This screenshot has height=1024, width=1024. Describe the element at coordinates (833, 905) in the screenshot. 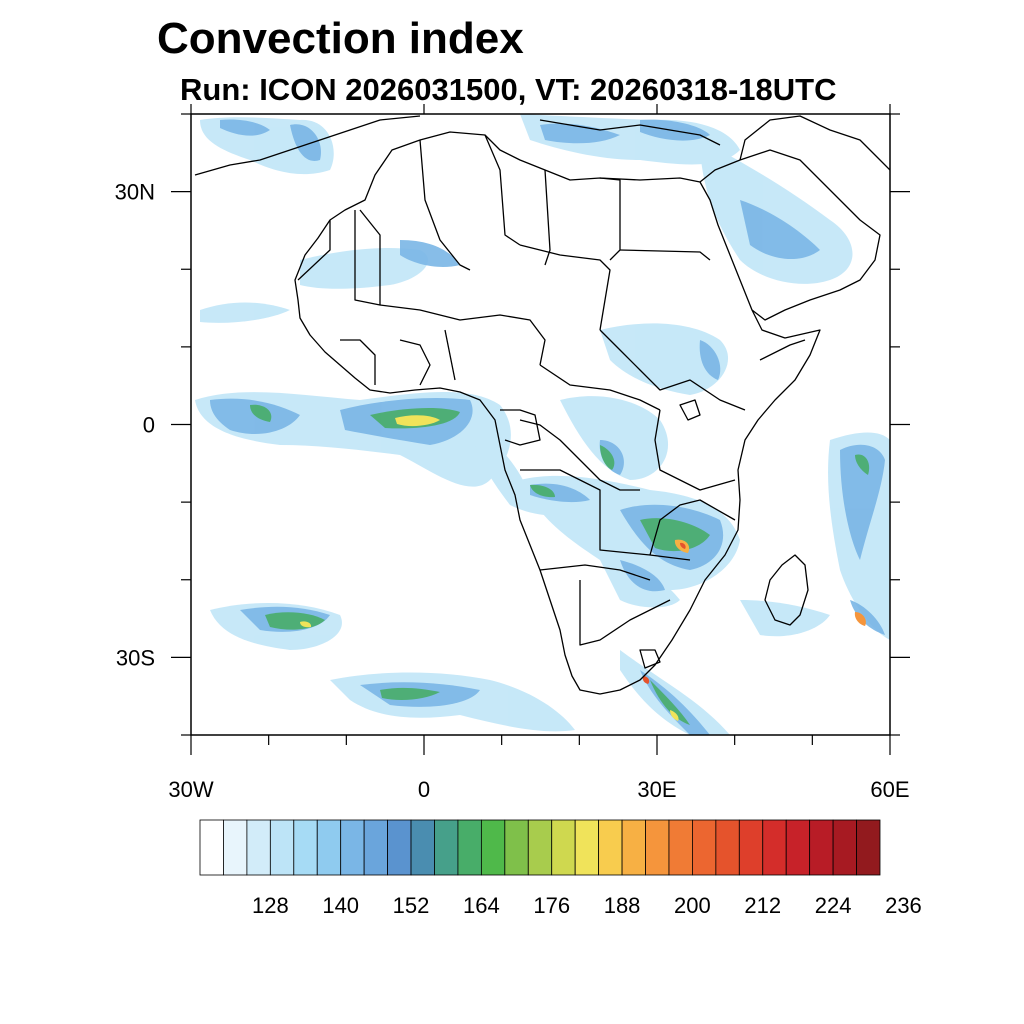

I see `colorbar-label: 224` at that location.